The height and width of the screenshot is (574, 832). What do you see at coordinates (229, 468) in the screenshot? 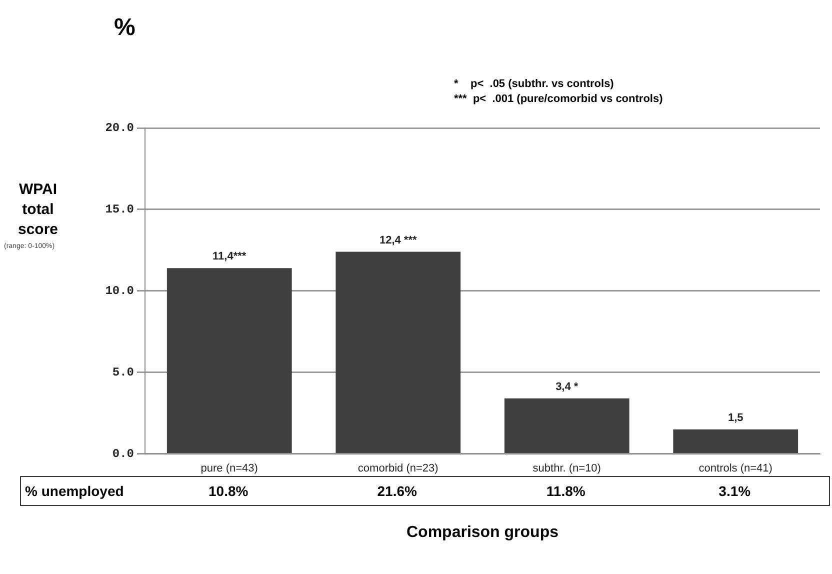
I see `x-tick-label: pure (n=43)` at bounding box center [229, 468].